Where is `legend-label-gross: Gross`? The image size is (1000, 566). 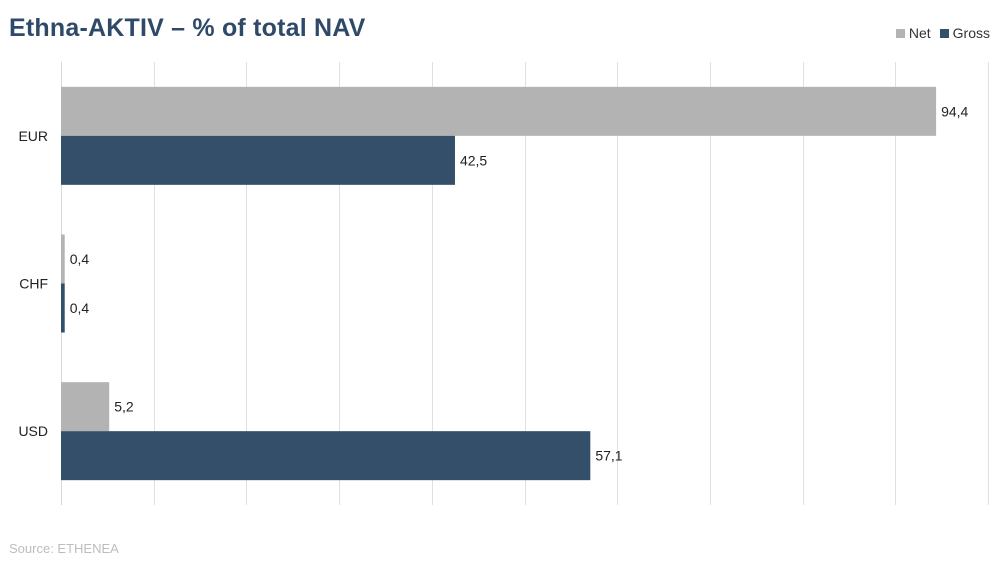
legend-label-gross: Gross is located at coordinates (971, 33).